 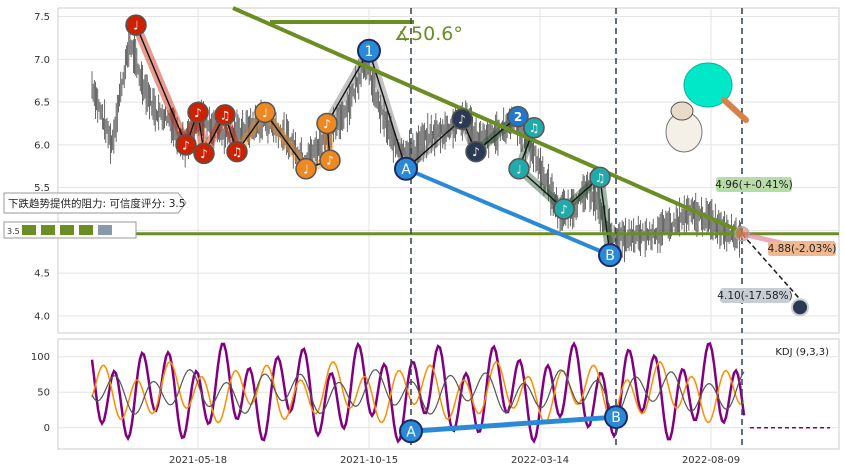 I want to click on resistance-callout, so click(x=95, y=203).